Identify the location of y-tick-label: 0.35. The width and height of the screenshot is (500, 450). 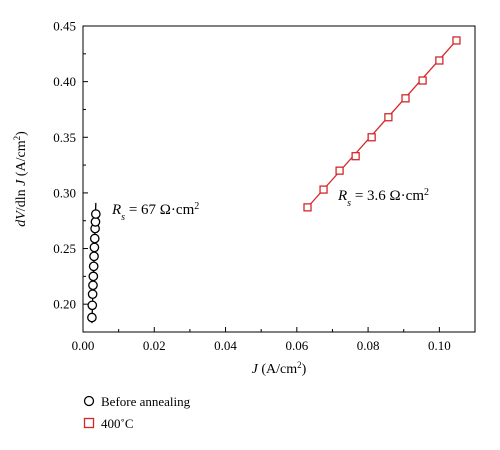
(64, 137).